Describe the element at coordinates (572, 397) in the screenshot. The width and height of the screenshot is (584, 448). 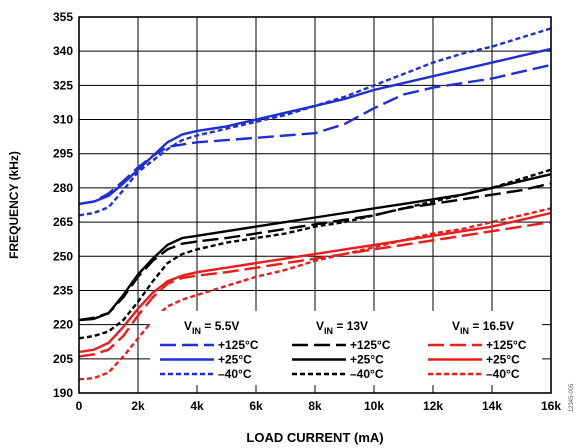
I see `watermark: 12345-005` at that location.